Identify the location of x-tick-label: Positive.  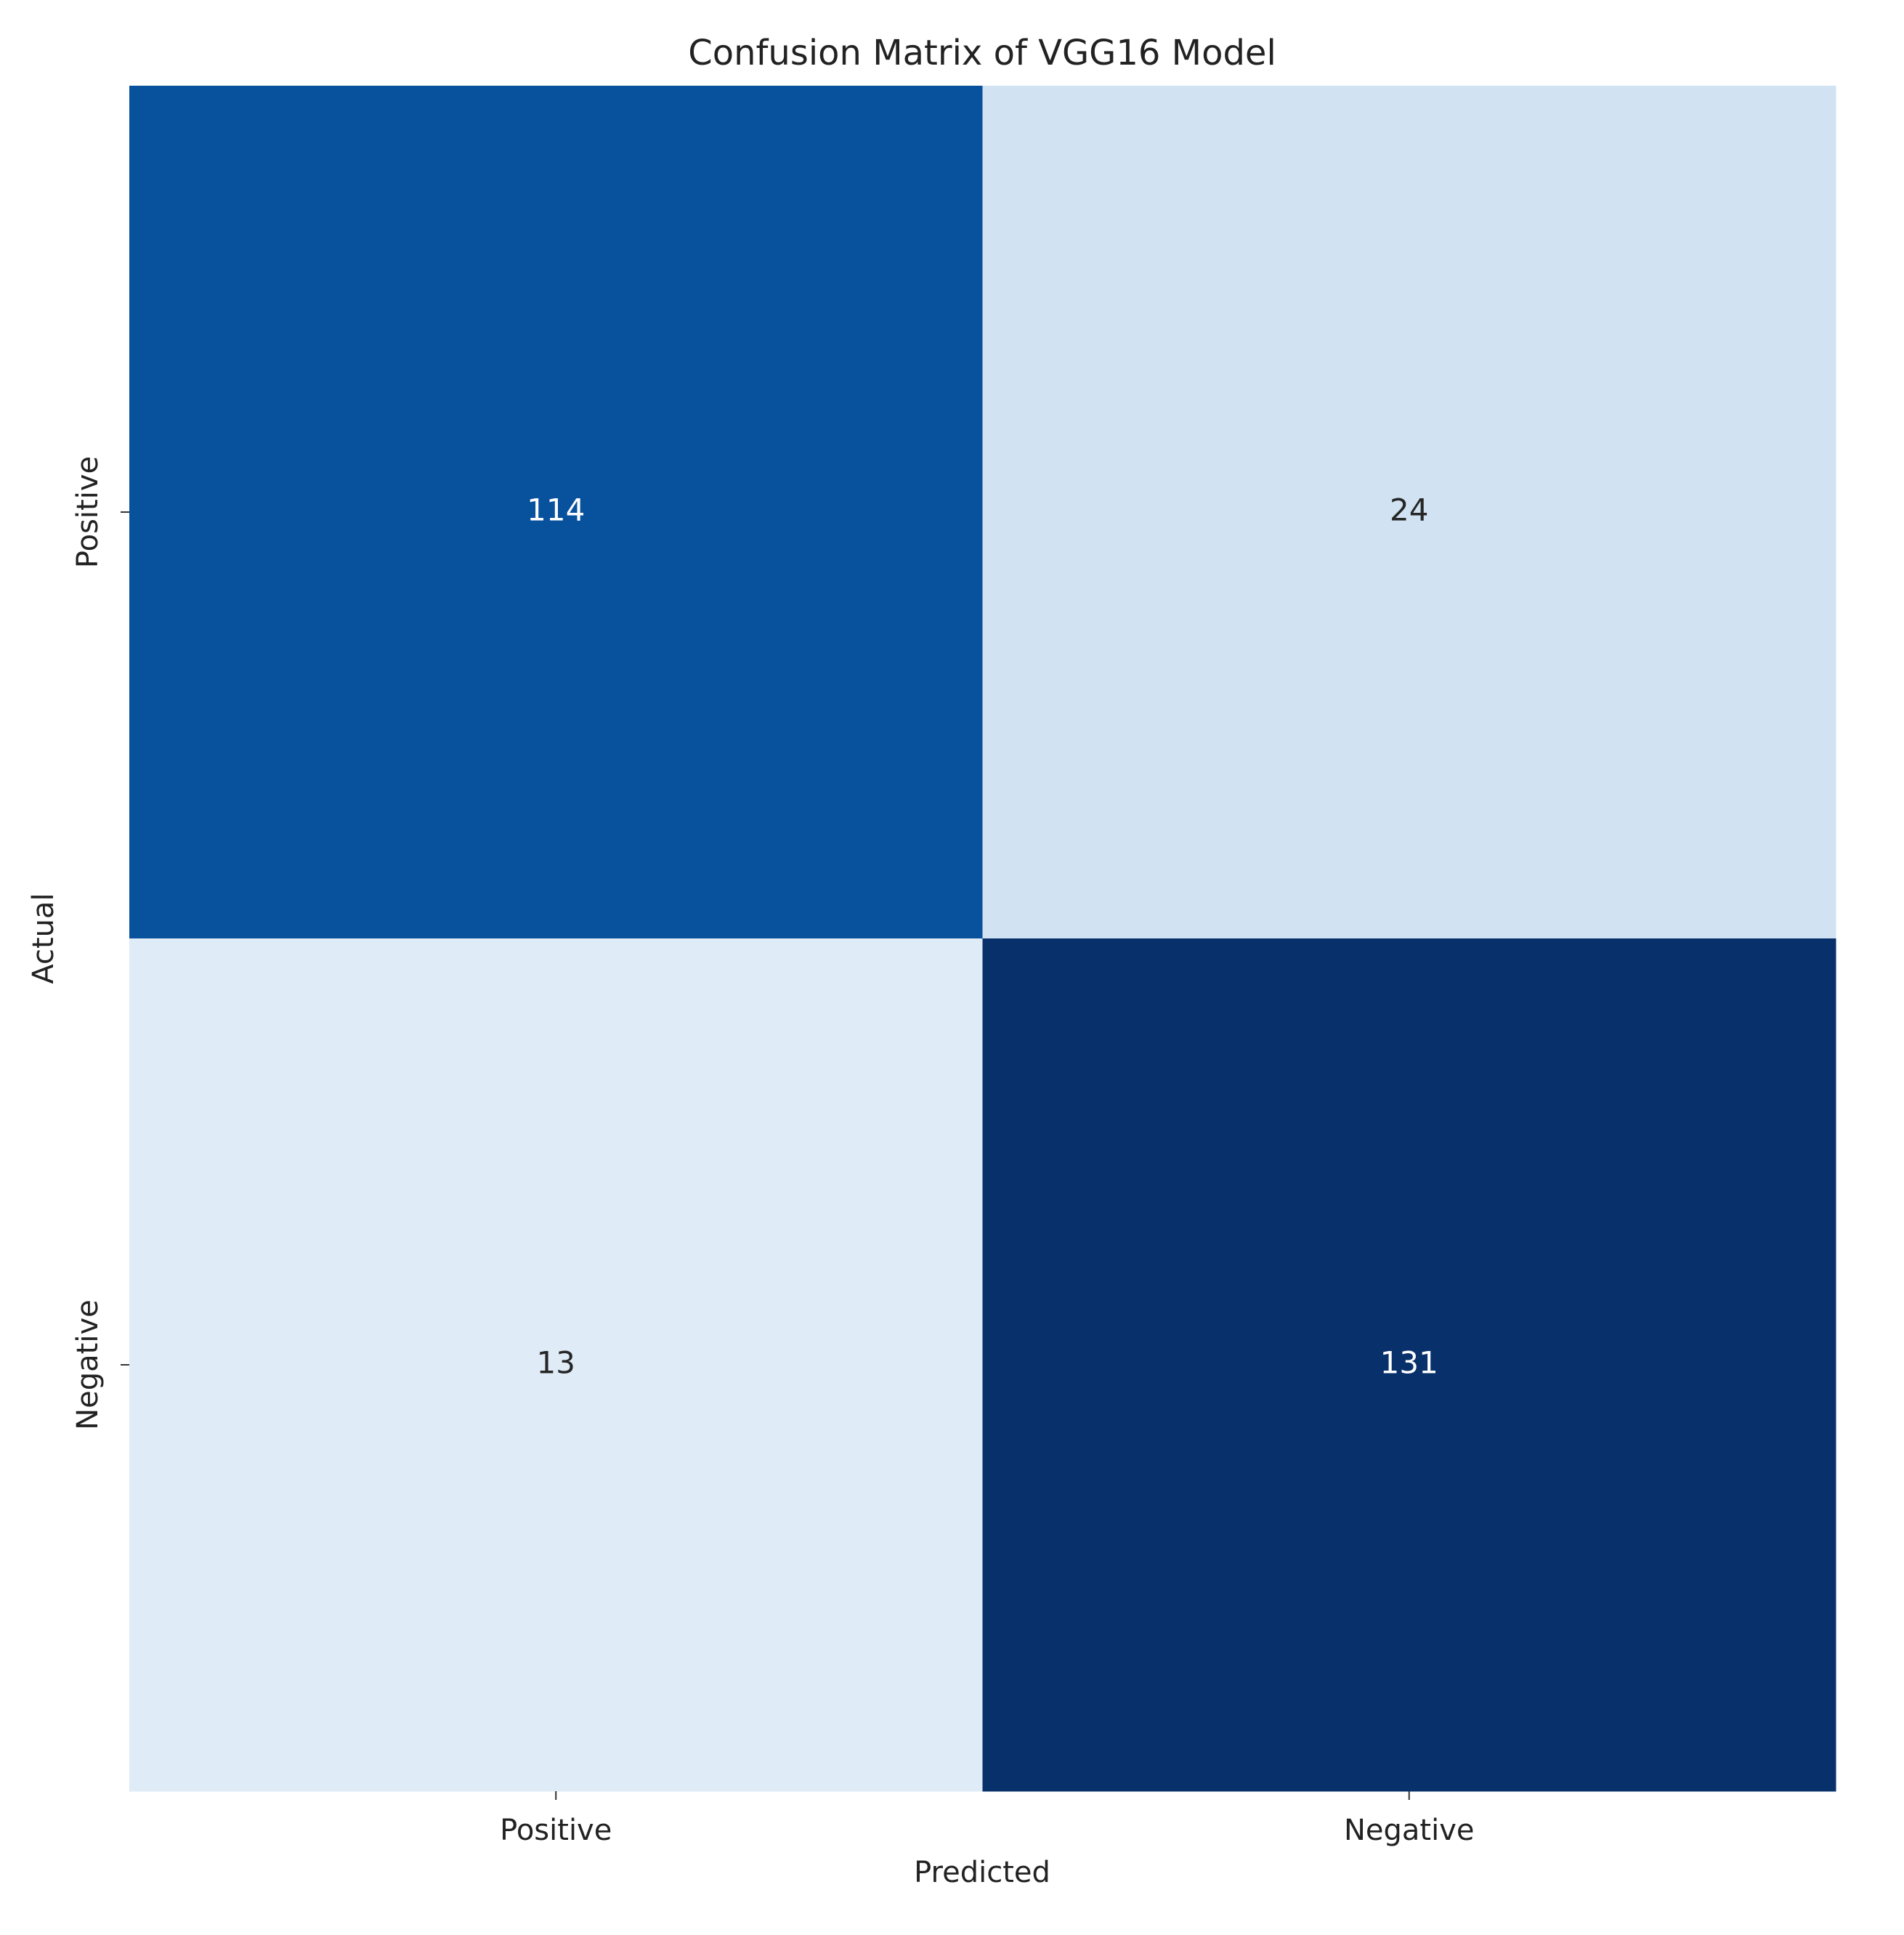
(556, 1830).